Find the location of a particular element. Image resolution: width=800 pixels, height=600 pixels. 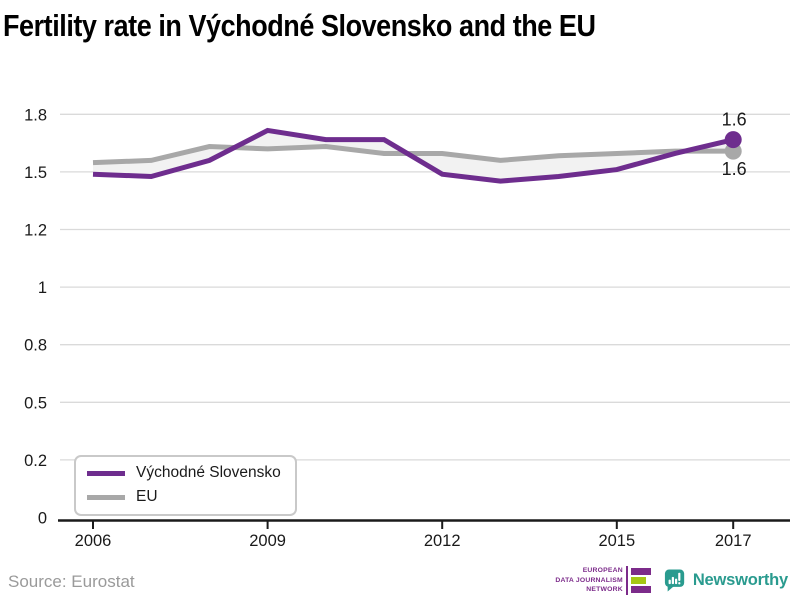

y-tick-label: 1.5 is located at coordinates (35, 173).